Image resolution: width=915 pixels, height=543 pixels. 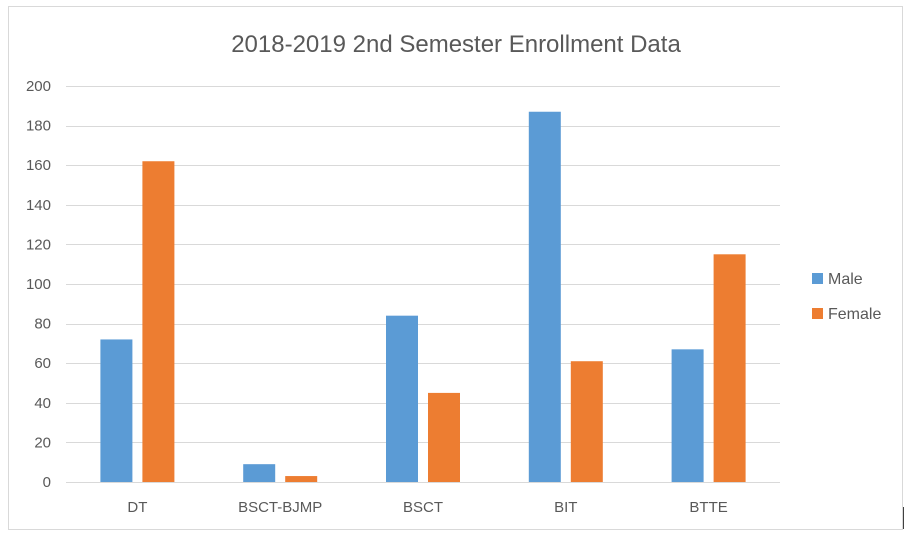 I want to click on y-tick-label: 160, so click(x=38, y=165).